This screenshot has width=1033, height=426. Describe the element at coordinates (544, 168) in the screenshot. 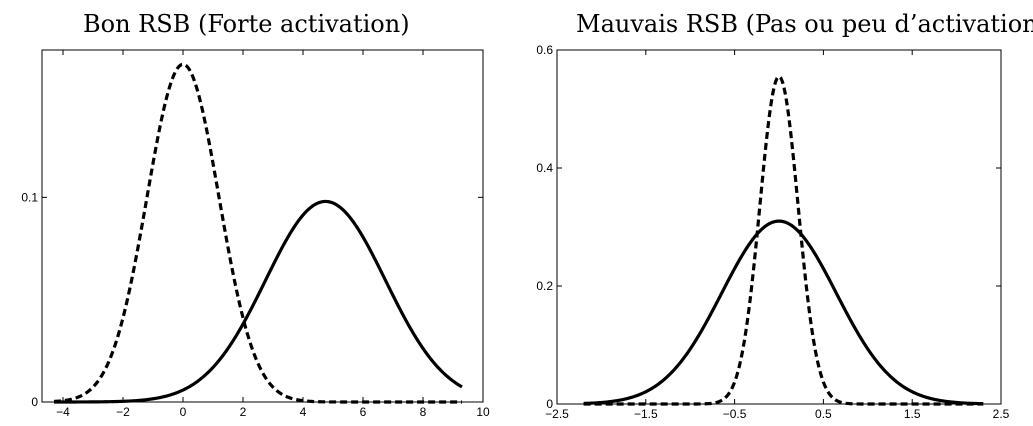

I see `y-tick-label: 0.4` at that location.